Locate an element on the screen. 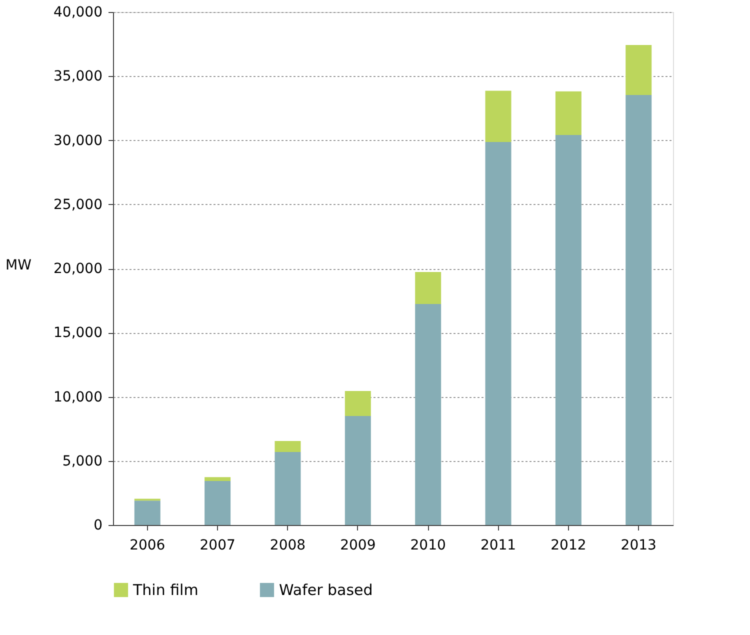 This screenshot has height=635, width=750. y-tick-label: 10,000 is located at coordinates (78, 397).